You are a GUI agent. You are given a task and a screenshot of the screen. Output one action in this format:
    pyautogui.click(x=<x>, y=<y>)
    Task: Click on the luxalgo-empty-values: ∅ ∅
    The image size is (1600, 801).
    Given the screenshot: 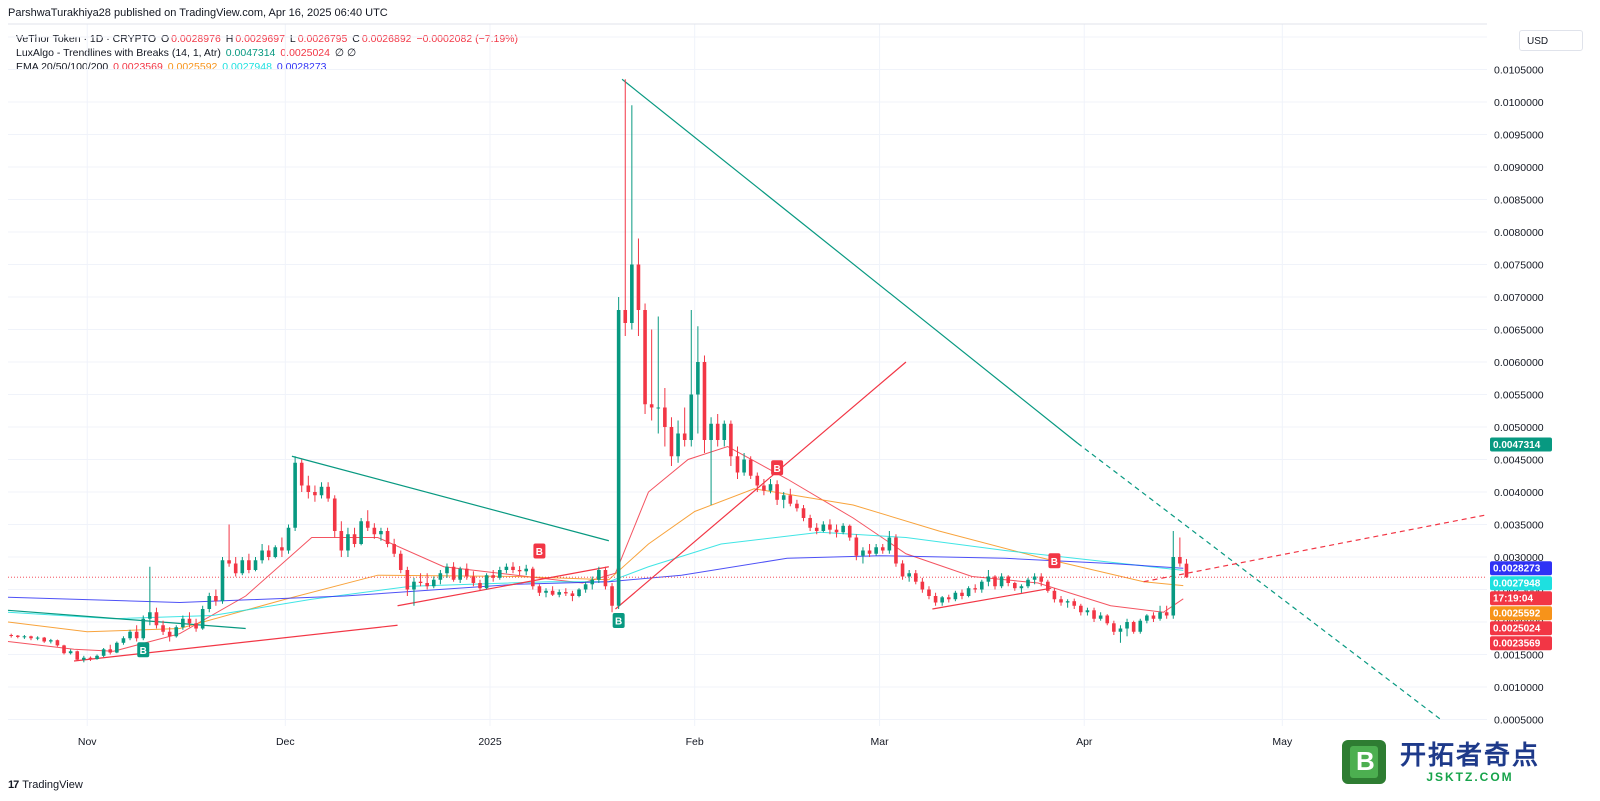 What is the action you would take?
    pyautogui.click(x=345, y=53)
    